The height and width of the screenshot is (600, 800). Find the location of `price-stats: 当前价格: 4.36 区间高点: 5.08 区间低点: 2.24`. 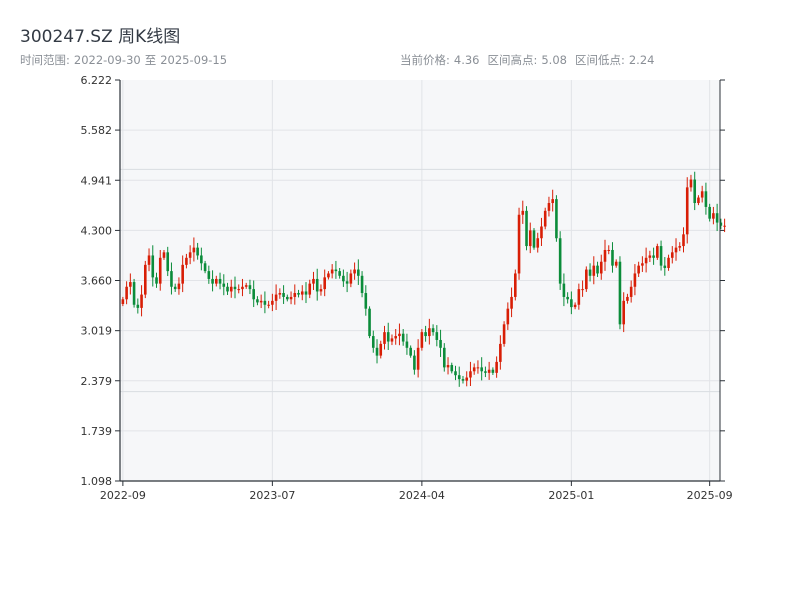

price-stats: 当前价格: 4.36 区间高点: 5.08 区间低点: 2.24 is located at coordinates (527, 60).